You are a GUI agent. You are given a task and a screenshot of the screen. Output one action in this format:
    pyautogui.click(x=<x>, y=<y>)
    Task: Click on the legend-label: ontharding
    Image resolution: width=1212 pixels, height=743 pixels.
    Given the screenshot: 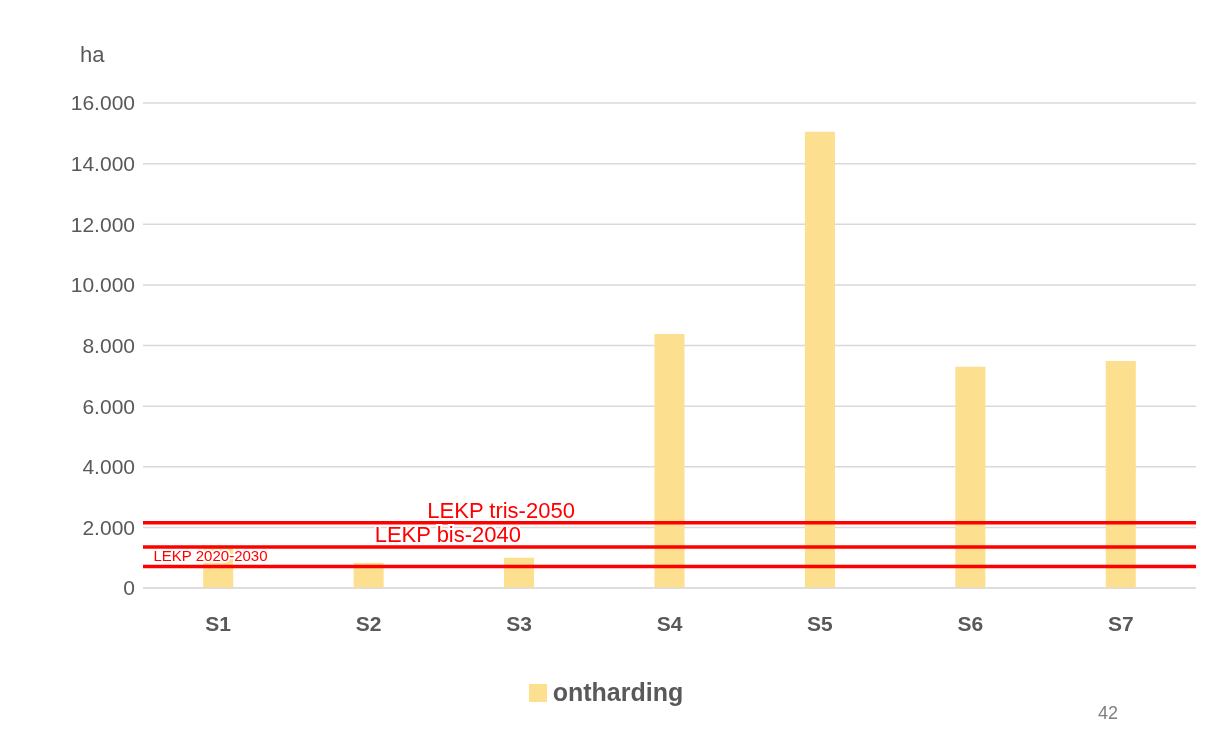 What is the action you would take?
    pyautogui.click(x=617, y=692)
    